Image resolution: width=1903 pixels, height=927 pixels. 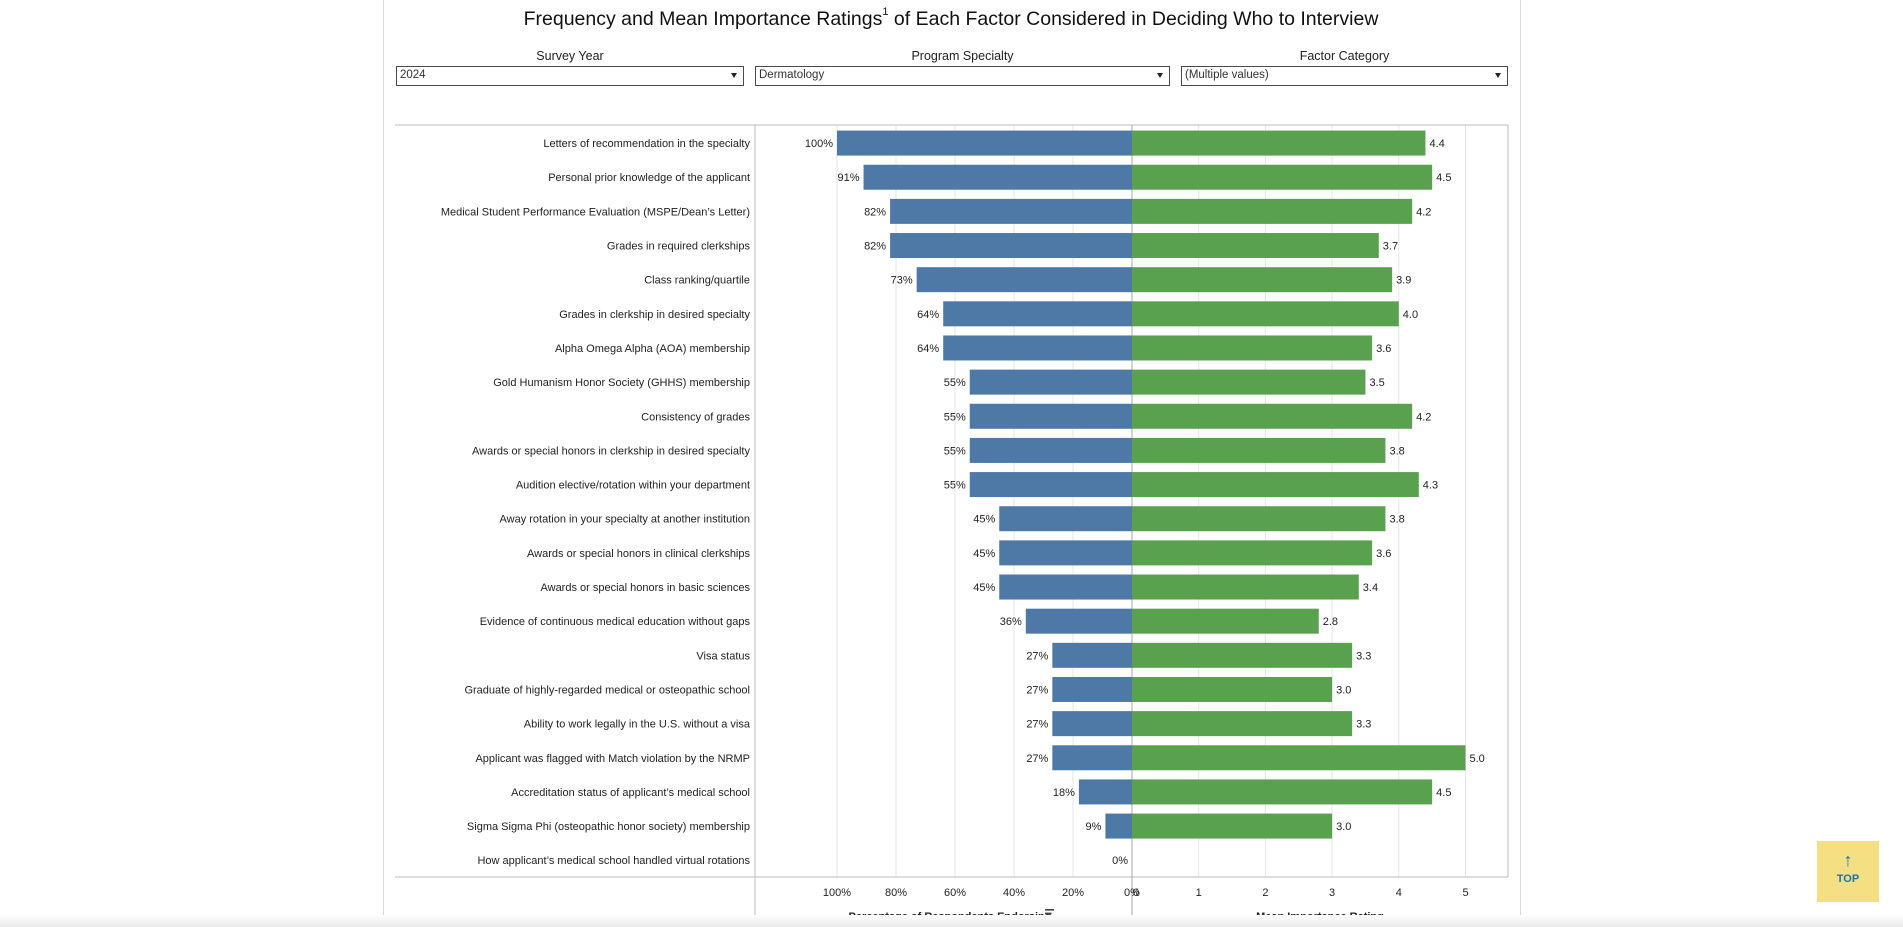 I want to click on mean-data-label: 2.8, so click(x=1330, y=622).